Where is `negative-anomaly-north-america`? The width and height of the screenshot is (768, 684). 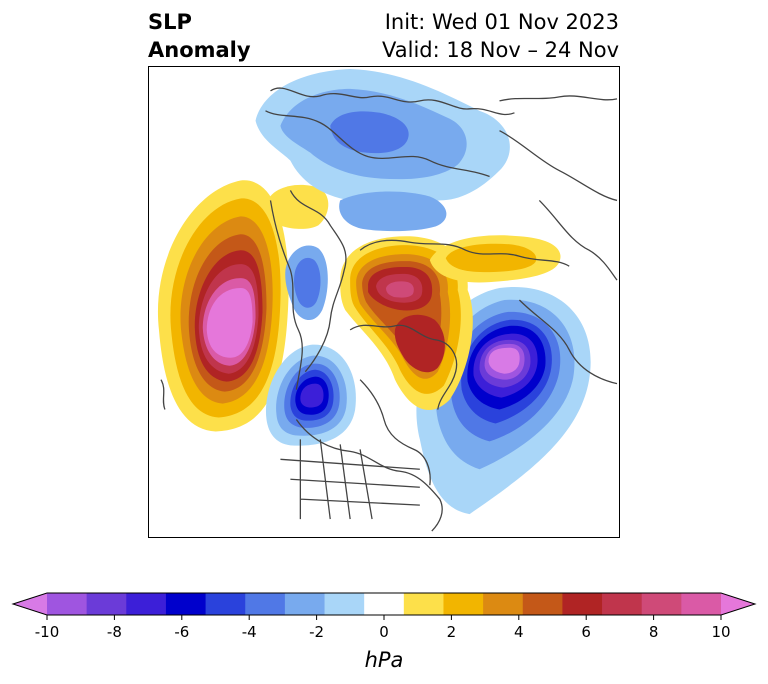 negative-anomaly-north-america is located at coordinates (310, 395).